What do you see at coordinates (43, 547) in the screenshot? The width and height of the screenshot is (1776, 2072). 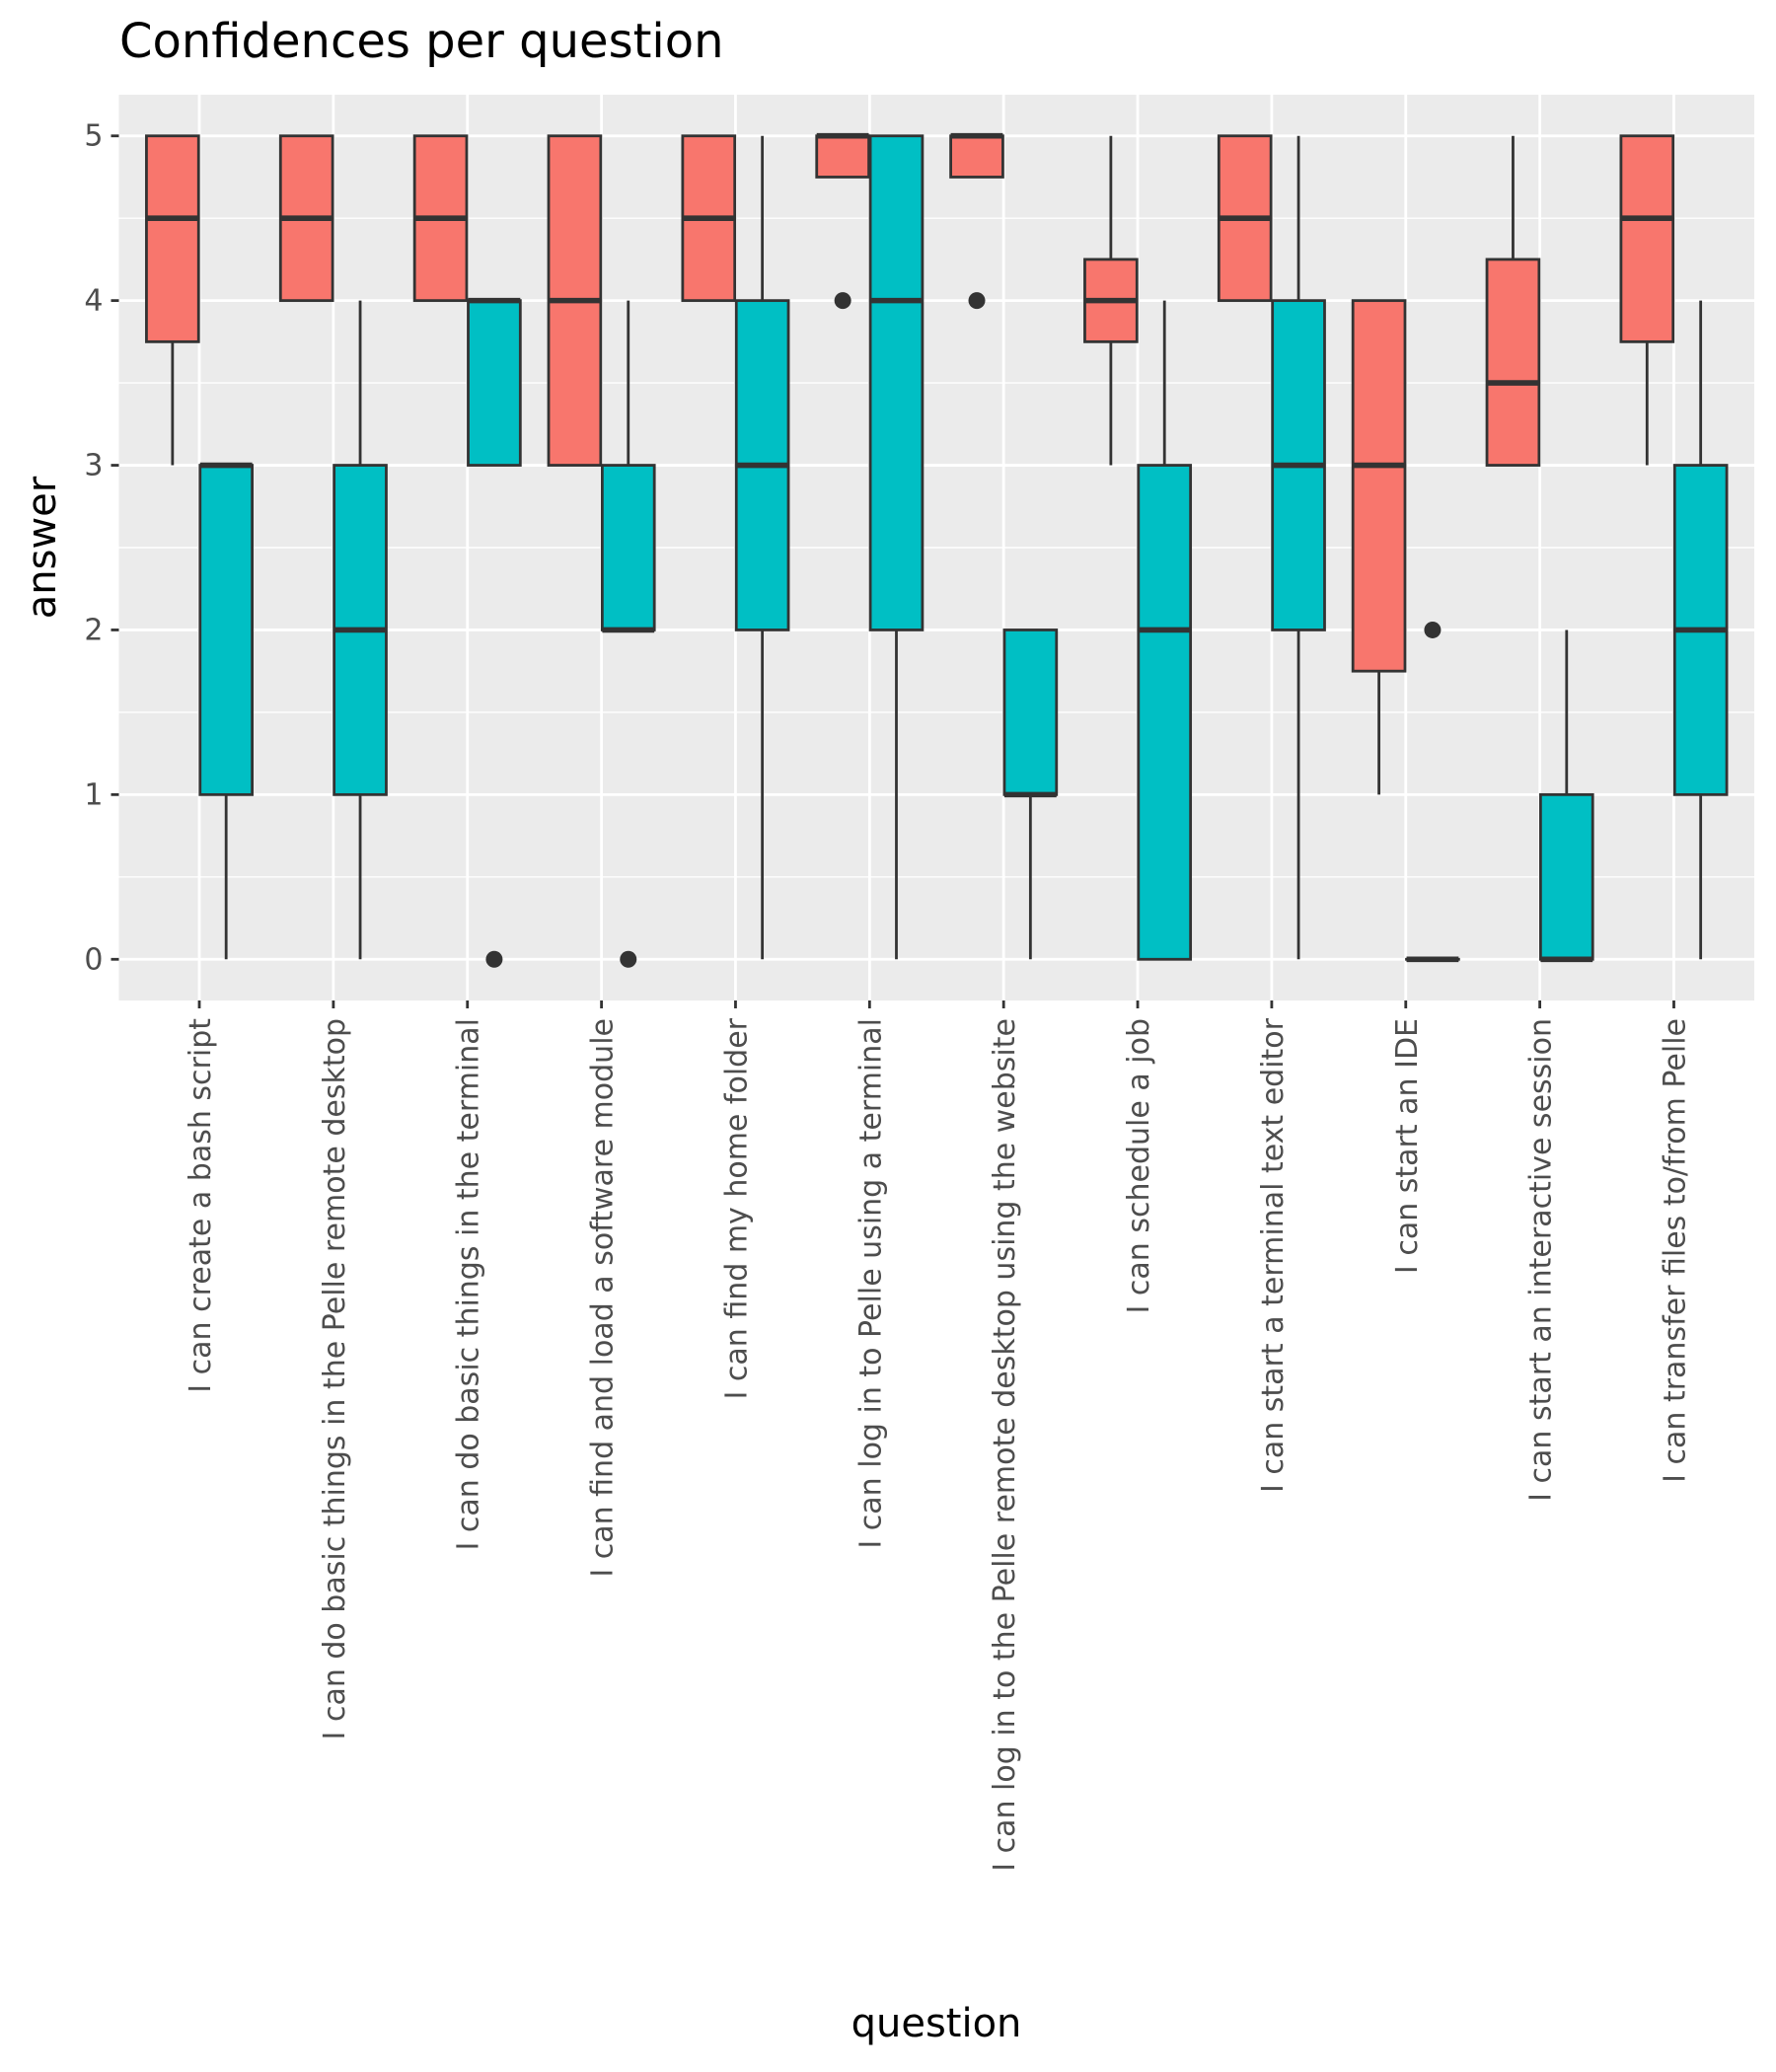 I see `y-axis-title: answer` at bounding box center [43, 547].